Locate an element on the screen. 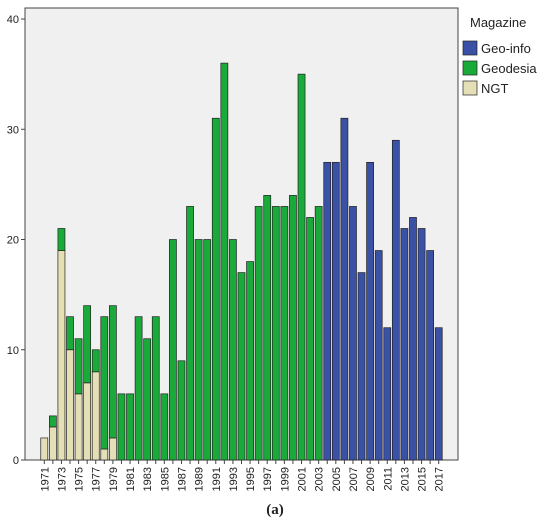  x-tick-label: 1973 is located at coordinates (62, 479).